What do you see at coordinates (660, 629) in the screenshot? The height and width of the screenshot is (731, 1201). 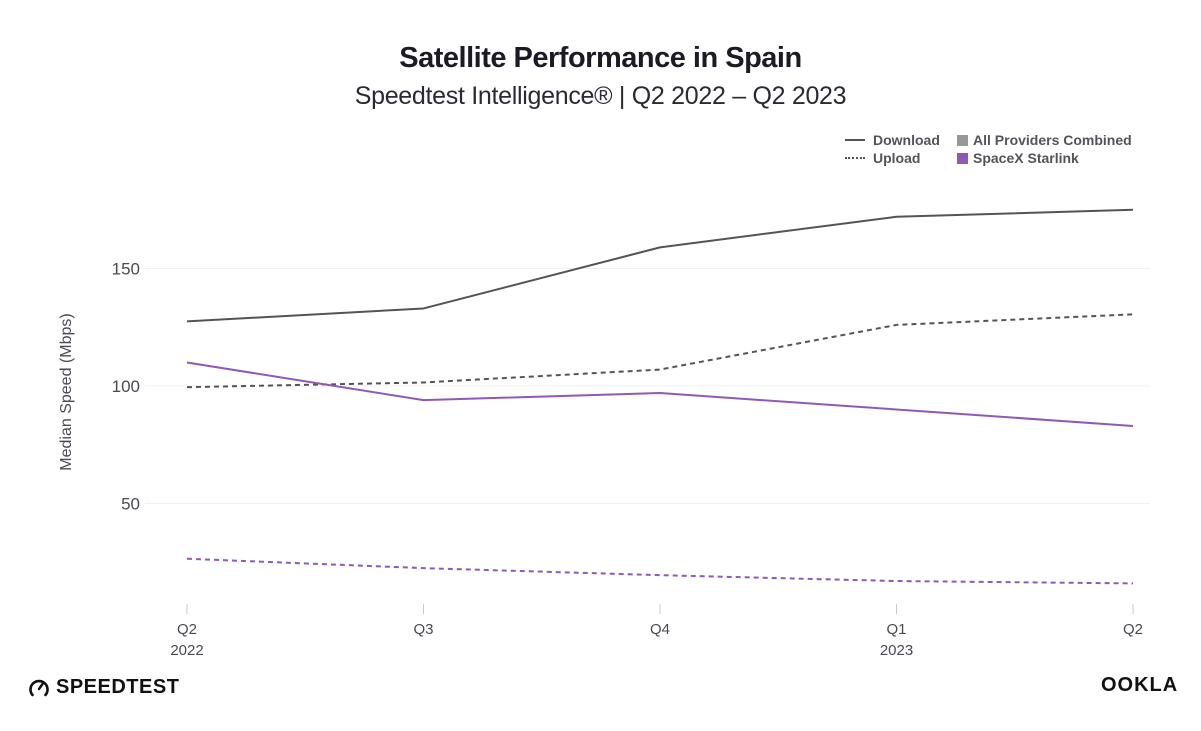 I see `x-tick-label: Q4` at bounding box center [660, 629].